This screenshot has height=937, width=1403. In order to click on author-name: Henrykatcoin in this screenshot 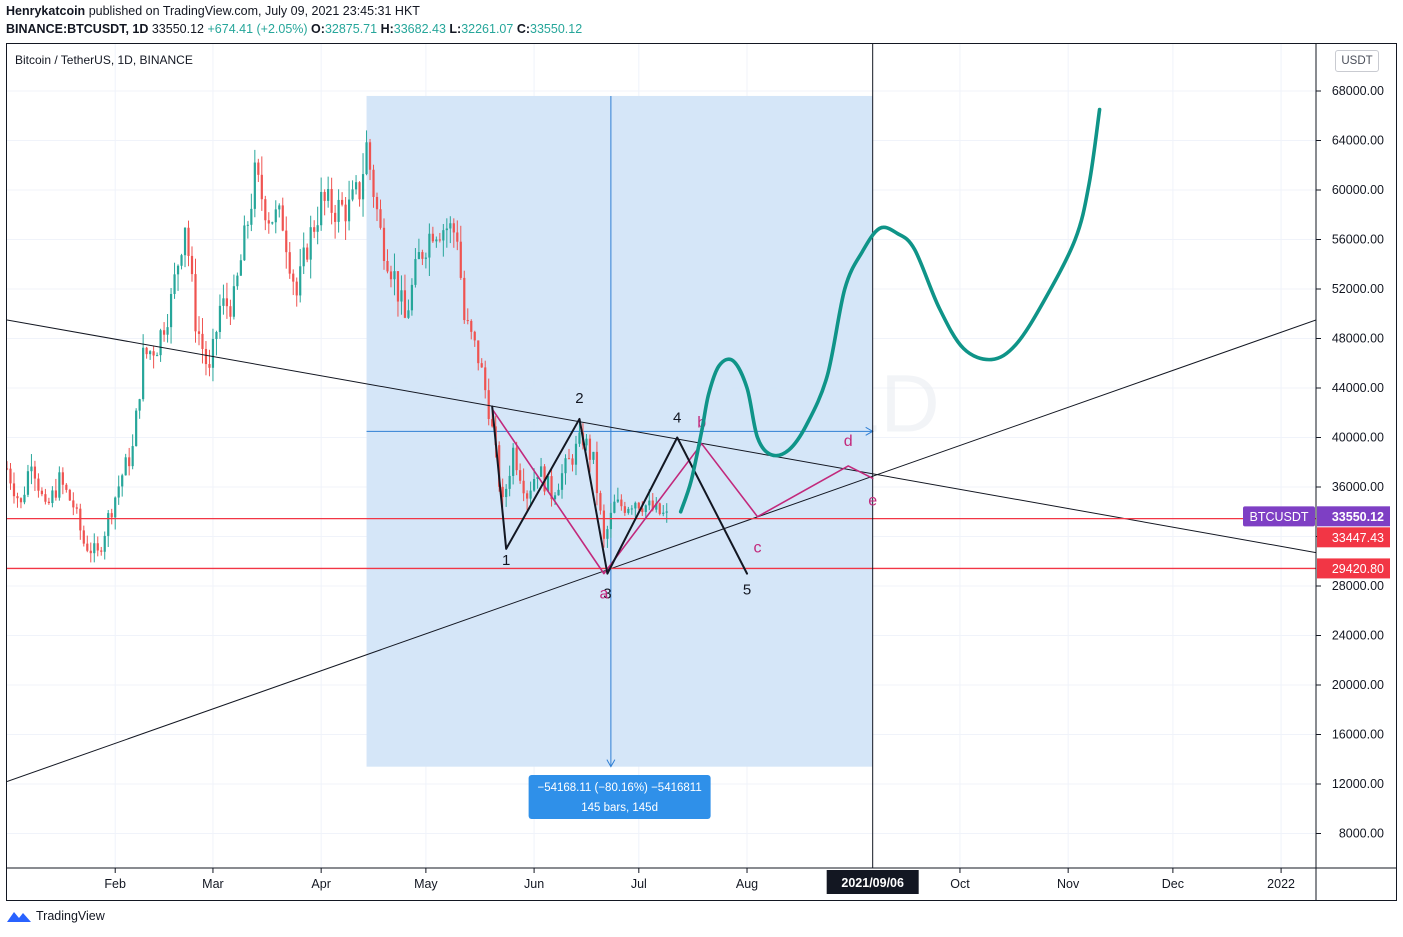, I will do `click(46, 11)`.